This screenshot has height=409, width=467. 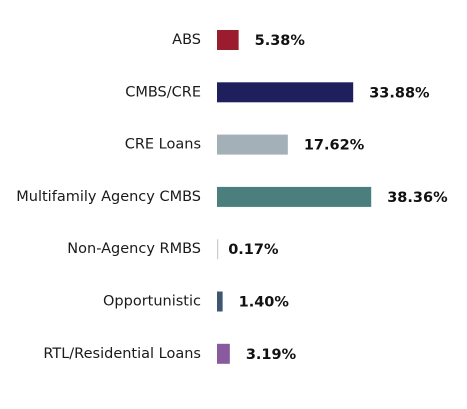 What do you see at coordinates (186, 40) in the screenshot?
I see `category-label: ABS` at bounding box center [186, 40].